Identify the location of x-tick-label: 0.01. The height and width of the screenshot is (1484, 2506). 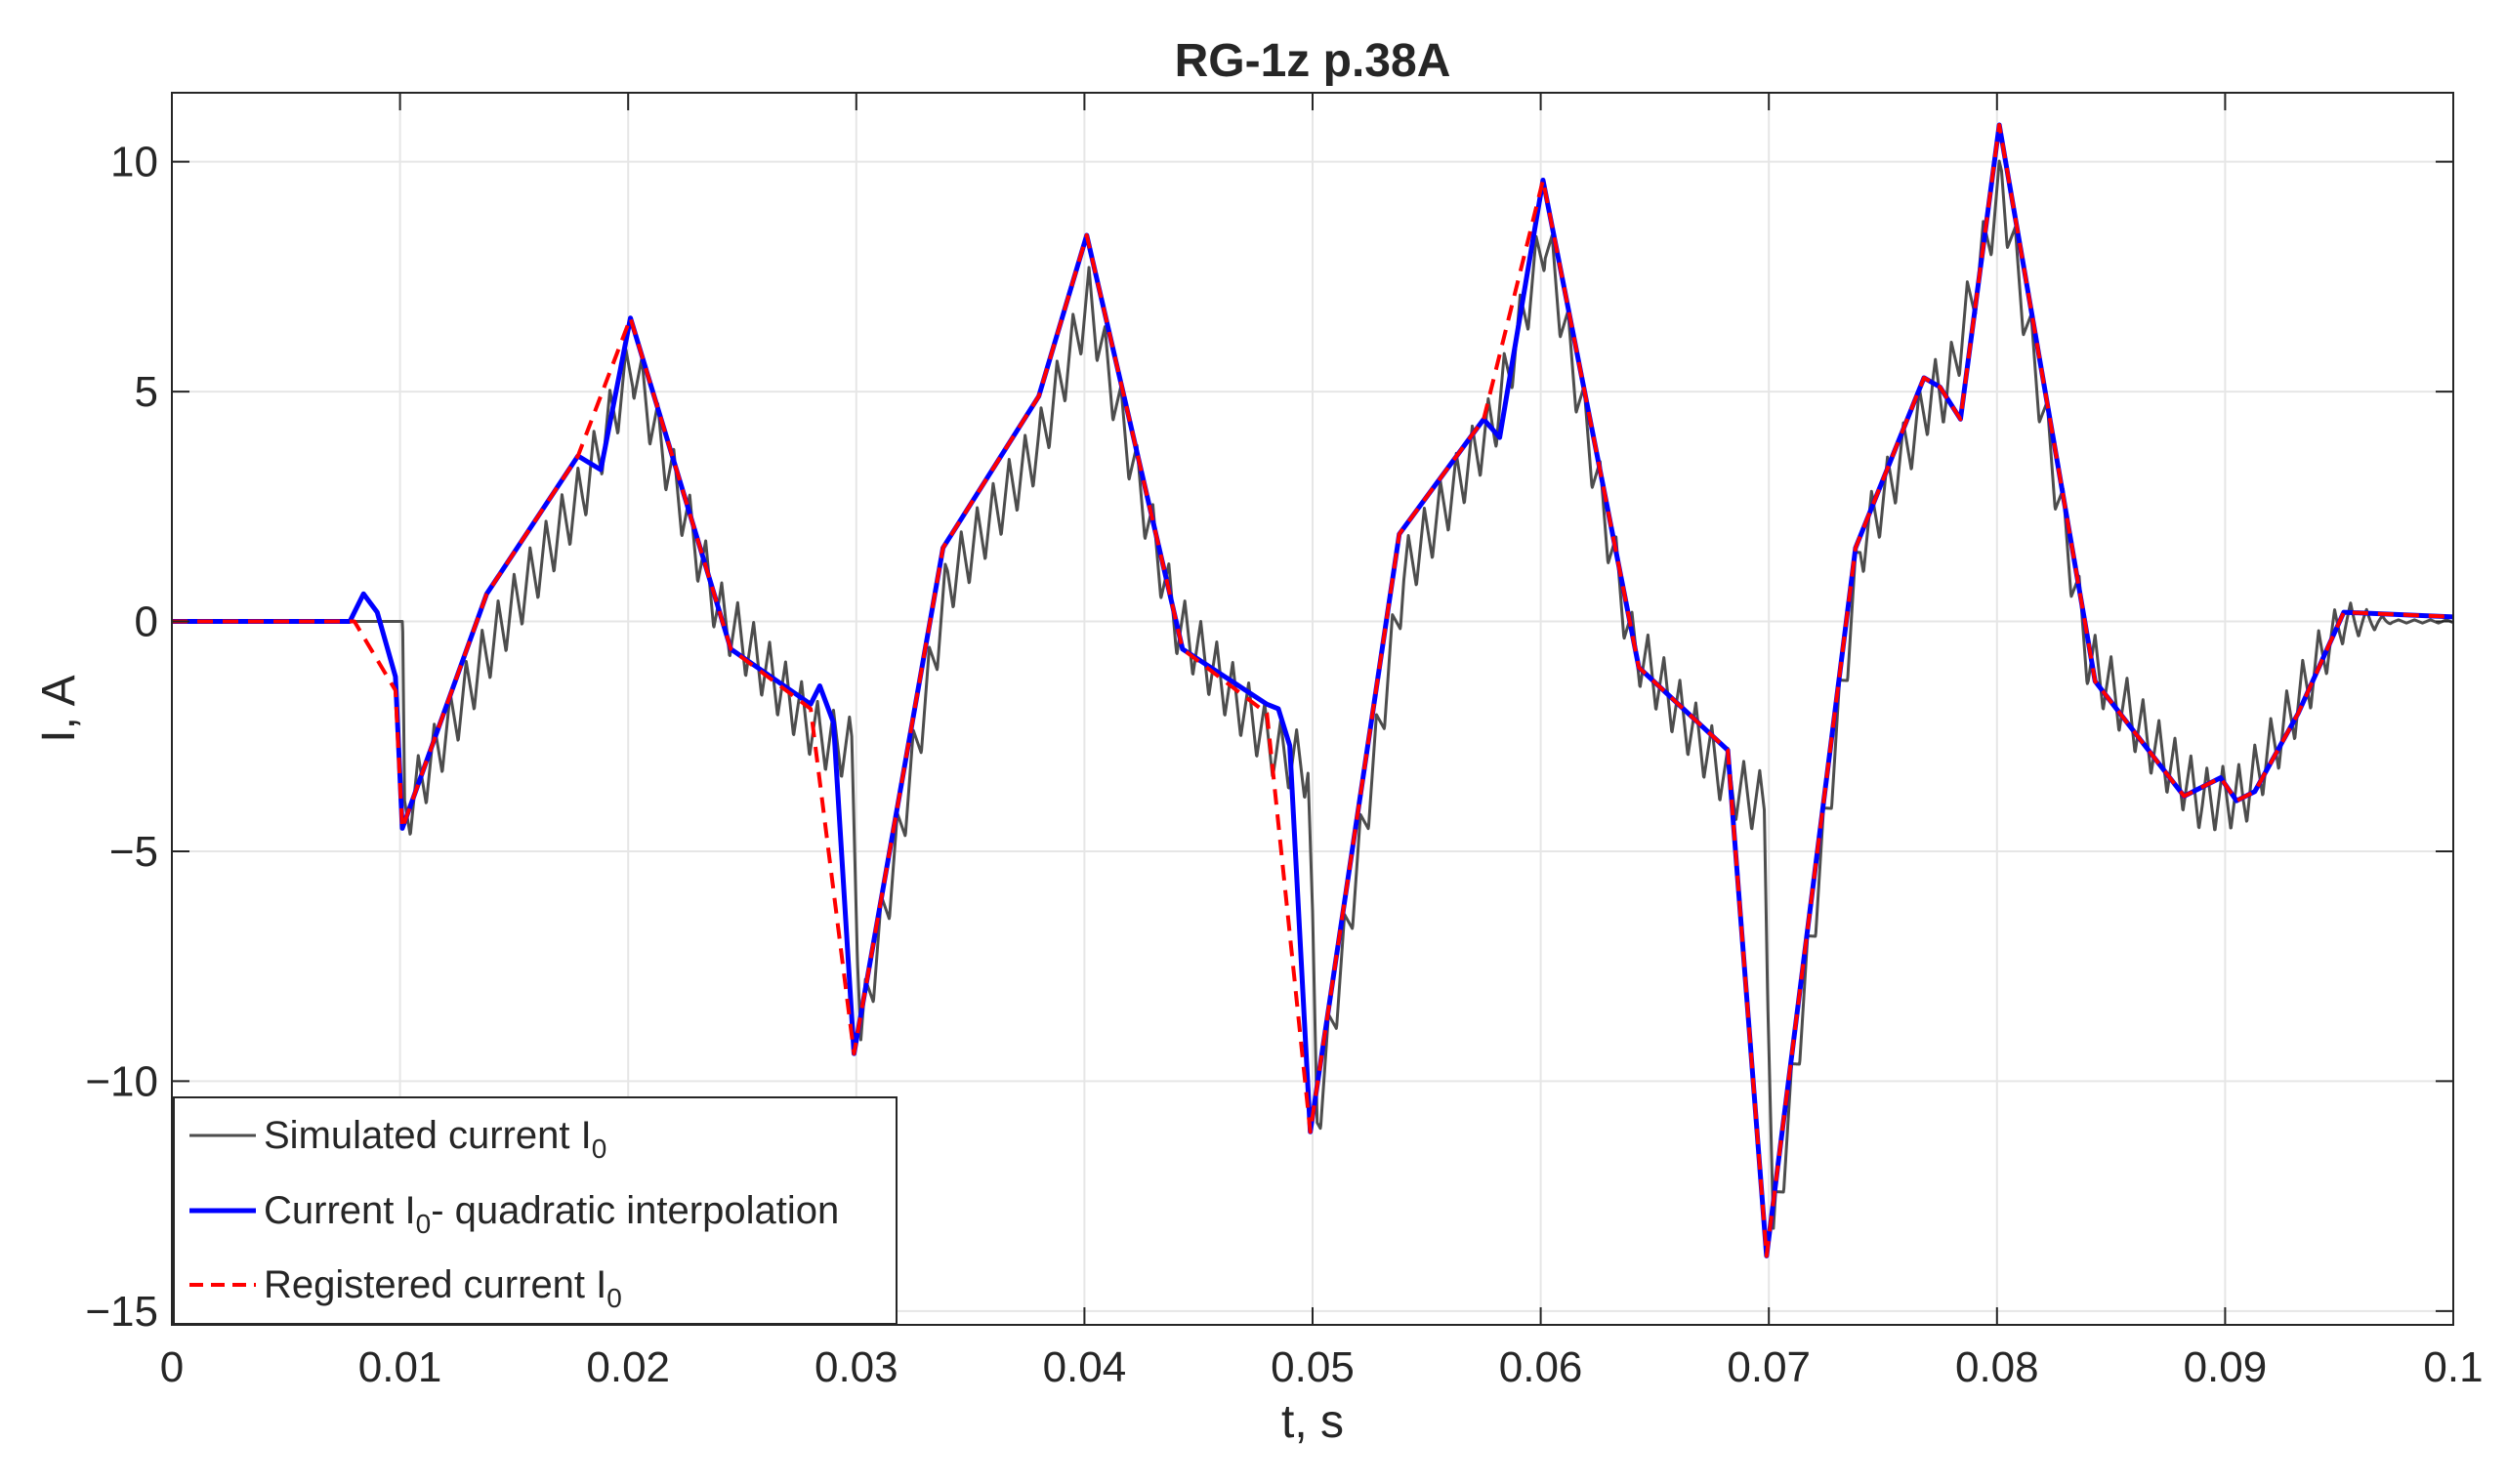
(400, 1367).